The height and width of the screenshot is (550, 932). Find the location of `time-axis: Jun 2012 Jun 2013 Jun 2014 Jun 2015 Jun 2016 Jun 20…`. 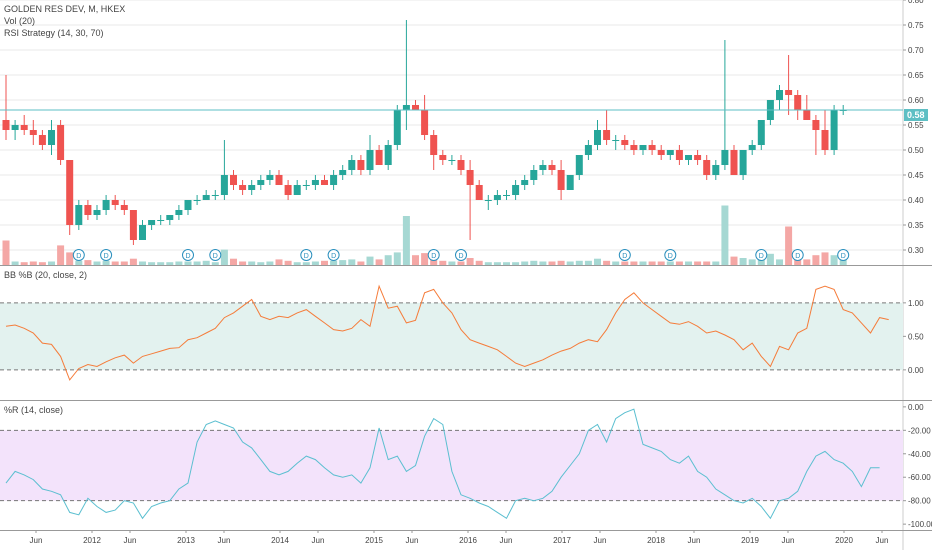

time-axis: Jun 2012 Jun 2013 Jun 2014 Jun 2015 Jun 2016 Jun 20… is located at coordinates (459, 537).